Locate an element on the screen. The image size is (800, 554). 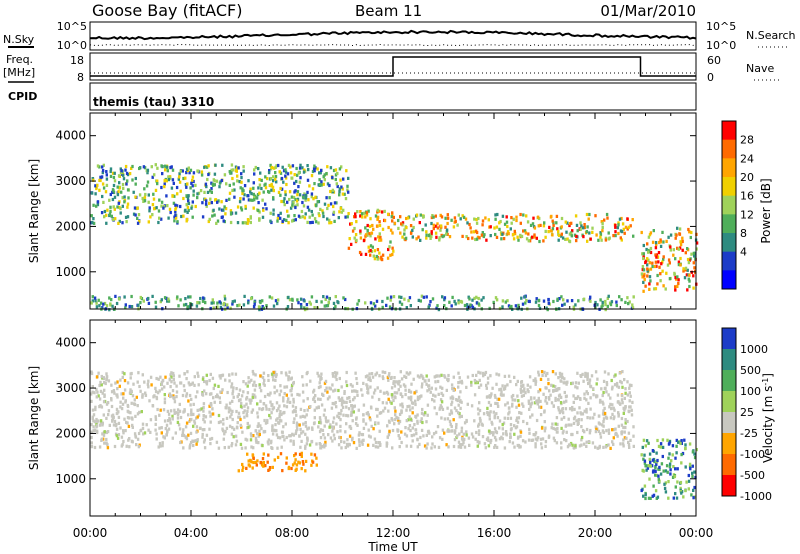
freq-unit: [MHz] is located at coordinates (19, 72).